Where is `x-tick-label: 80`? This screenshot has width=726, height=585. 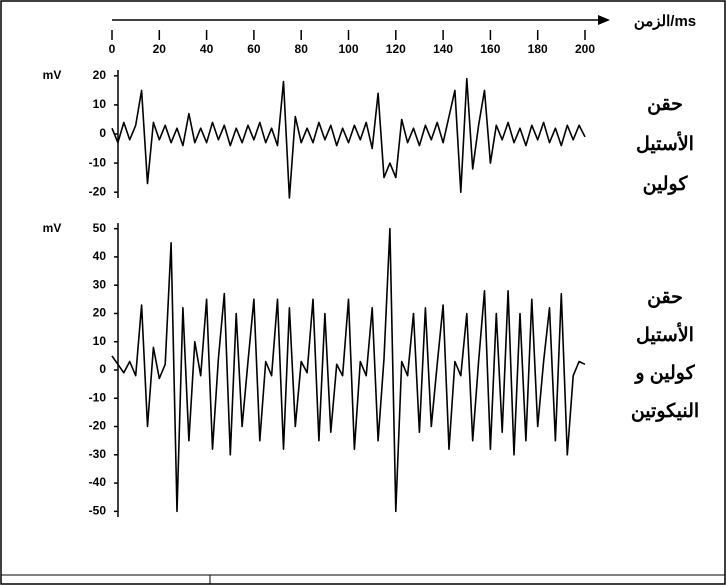 x-tick-label: 80 is located at coordinates (302, 49).